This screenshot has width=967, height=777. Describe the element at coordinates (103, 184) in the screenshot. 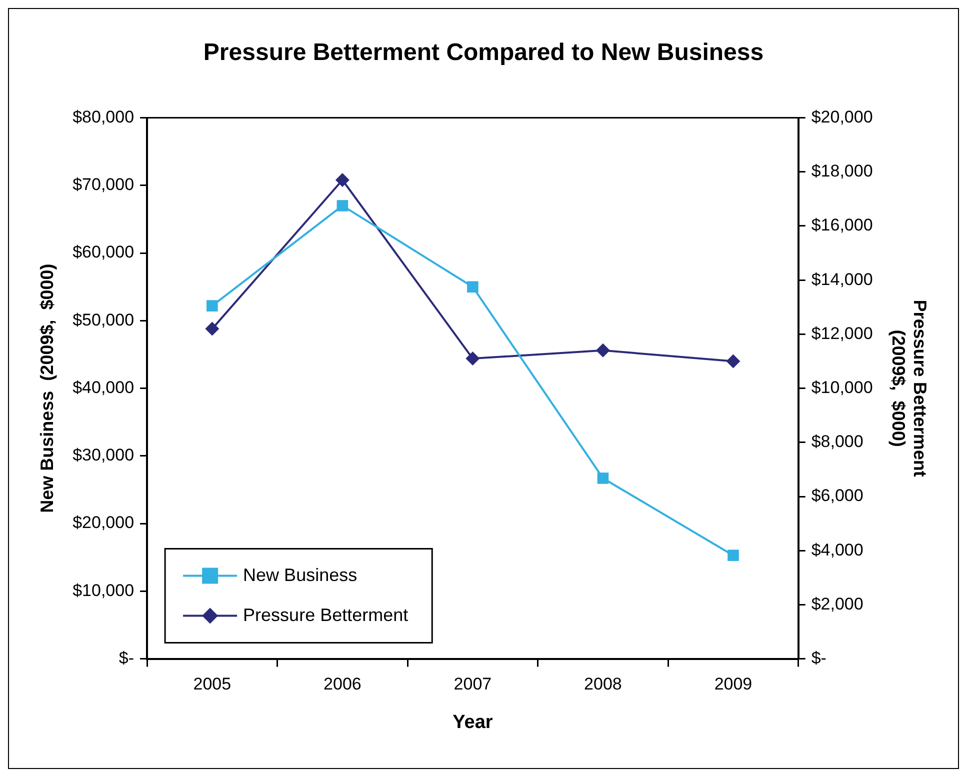

I see `y-tick-label: $70,000` at that location.